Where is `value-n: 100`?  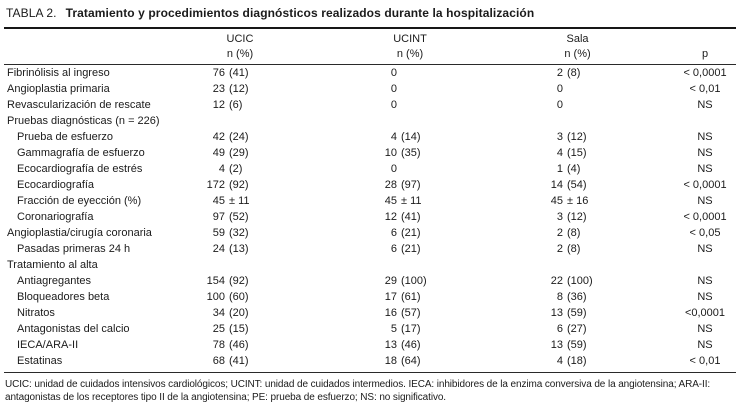 value-n: 100 is located at coordinates (215, 297).